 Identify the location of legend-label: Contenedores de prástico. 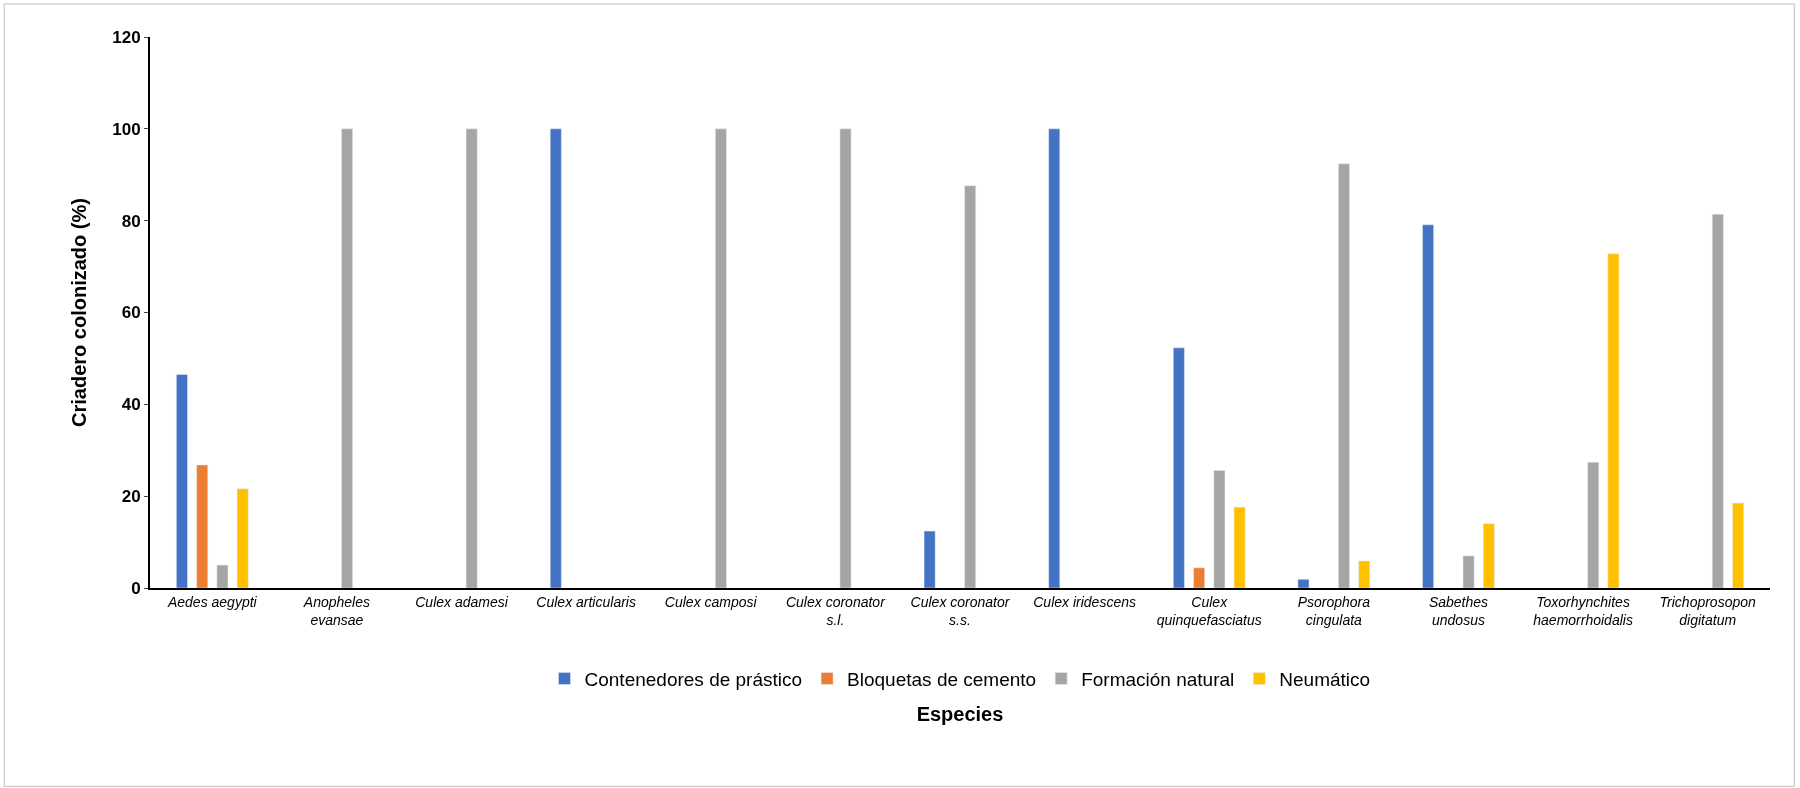
(693, 679).